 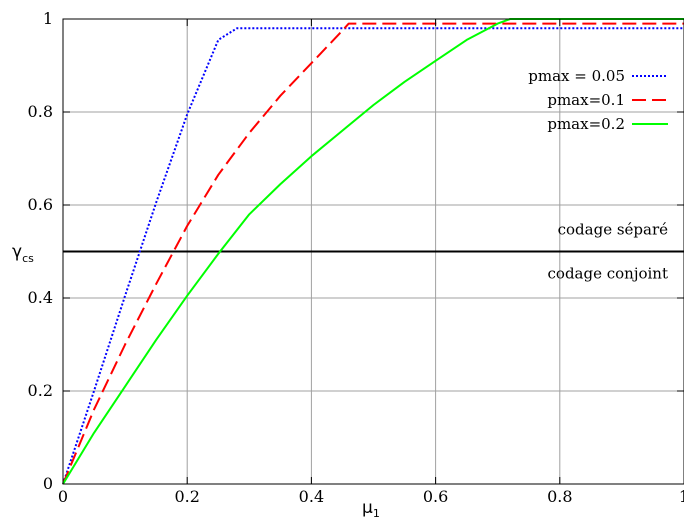 I want to click on y-tick-label-4: 0.8, so click(x=40, y=111).